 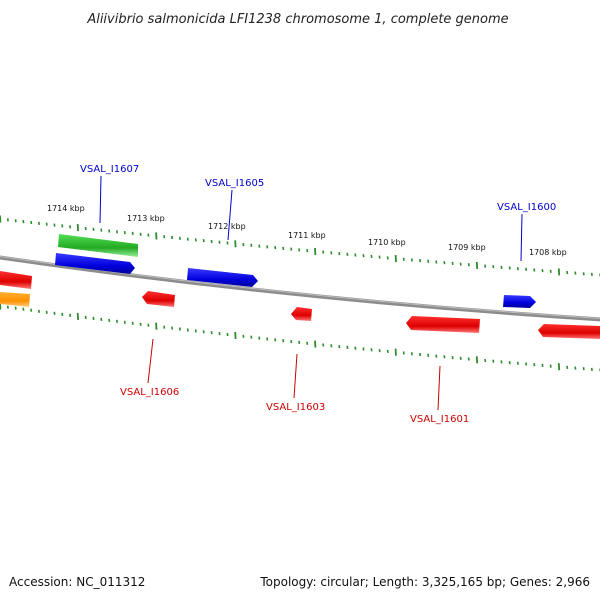 I want to click on accession-text: Accession: NC_011312, so click(x=77, y=582).